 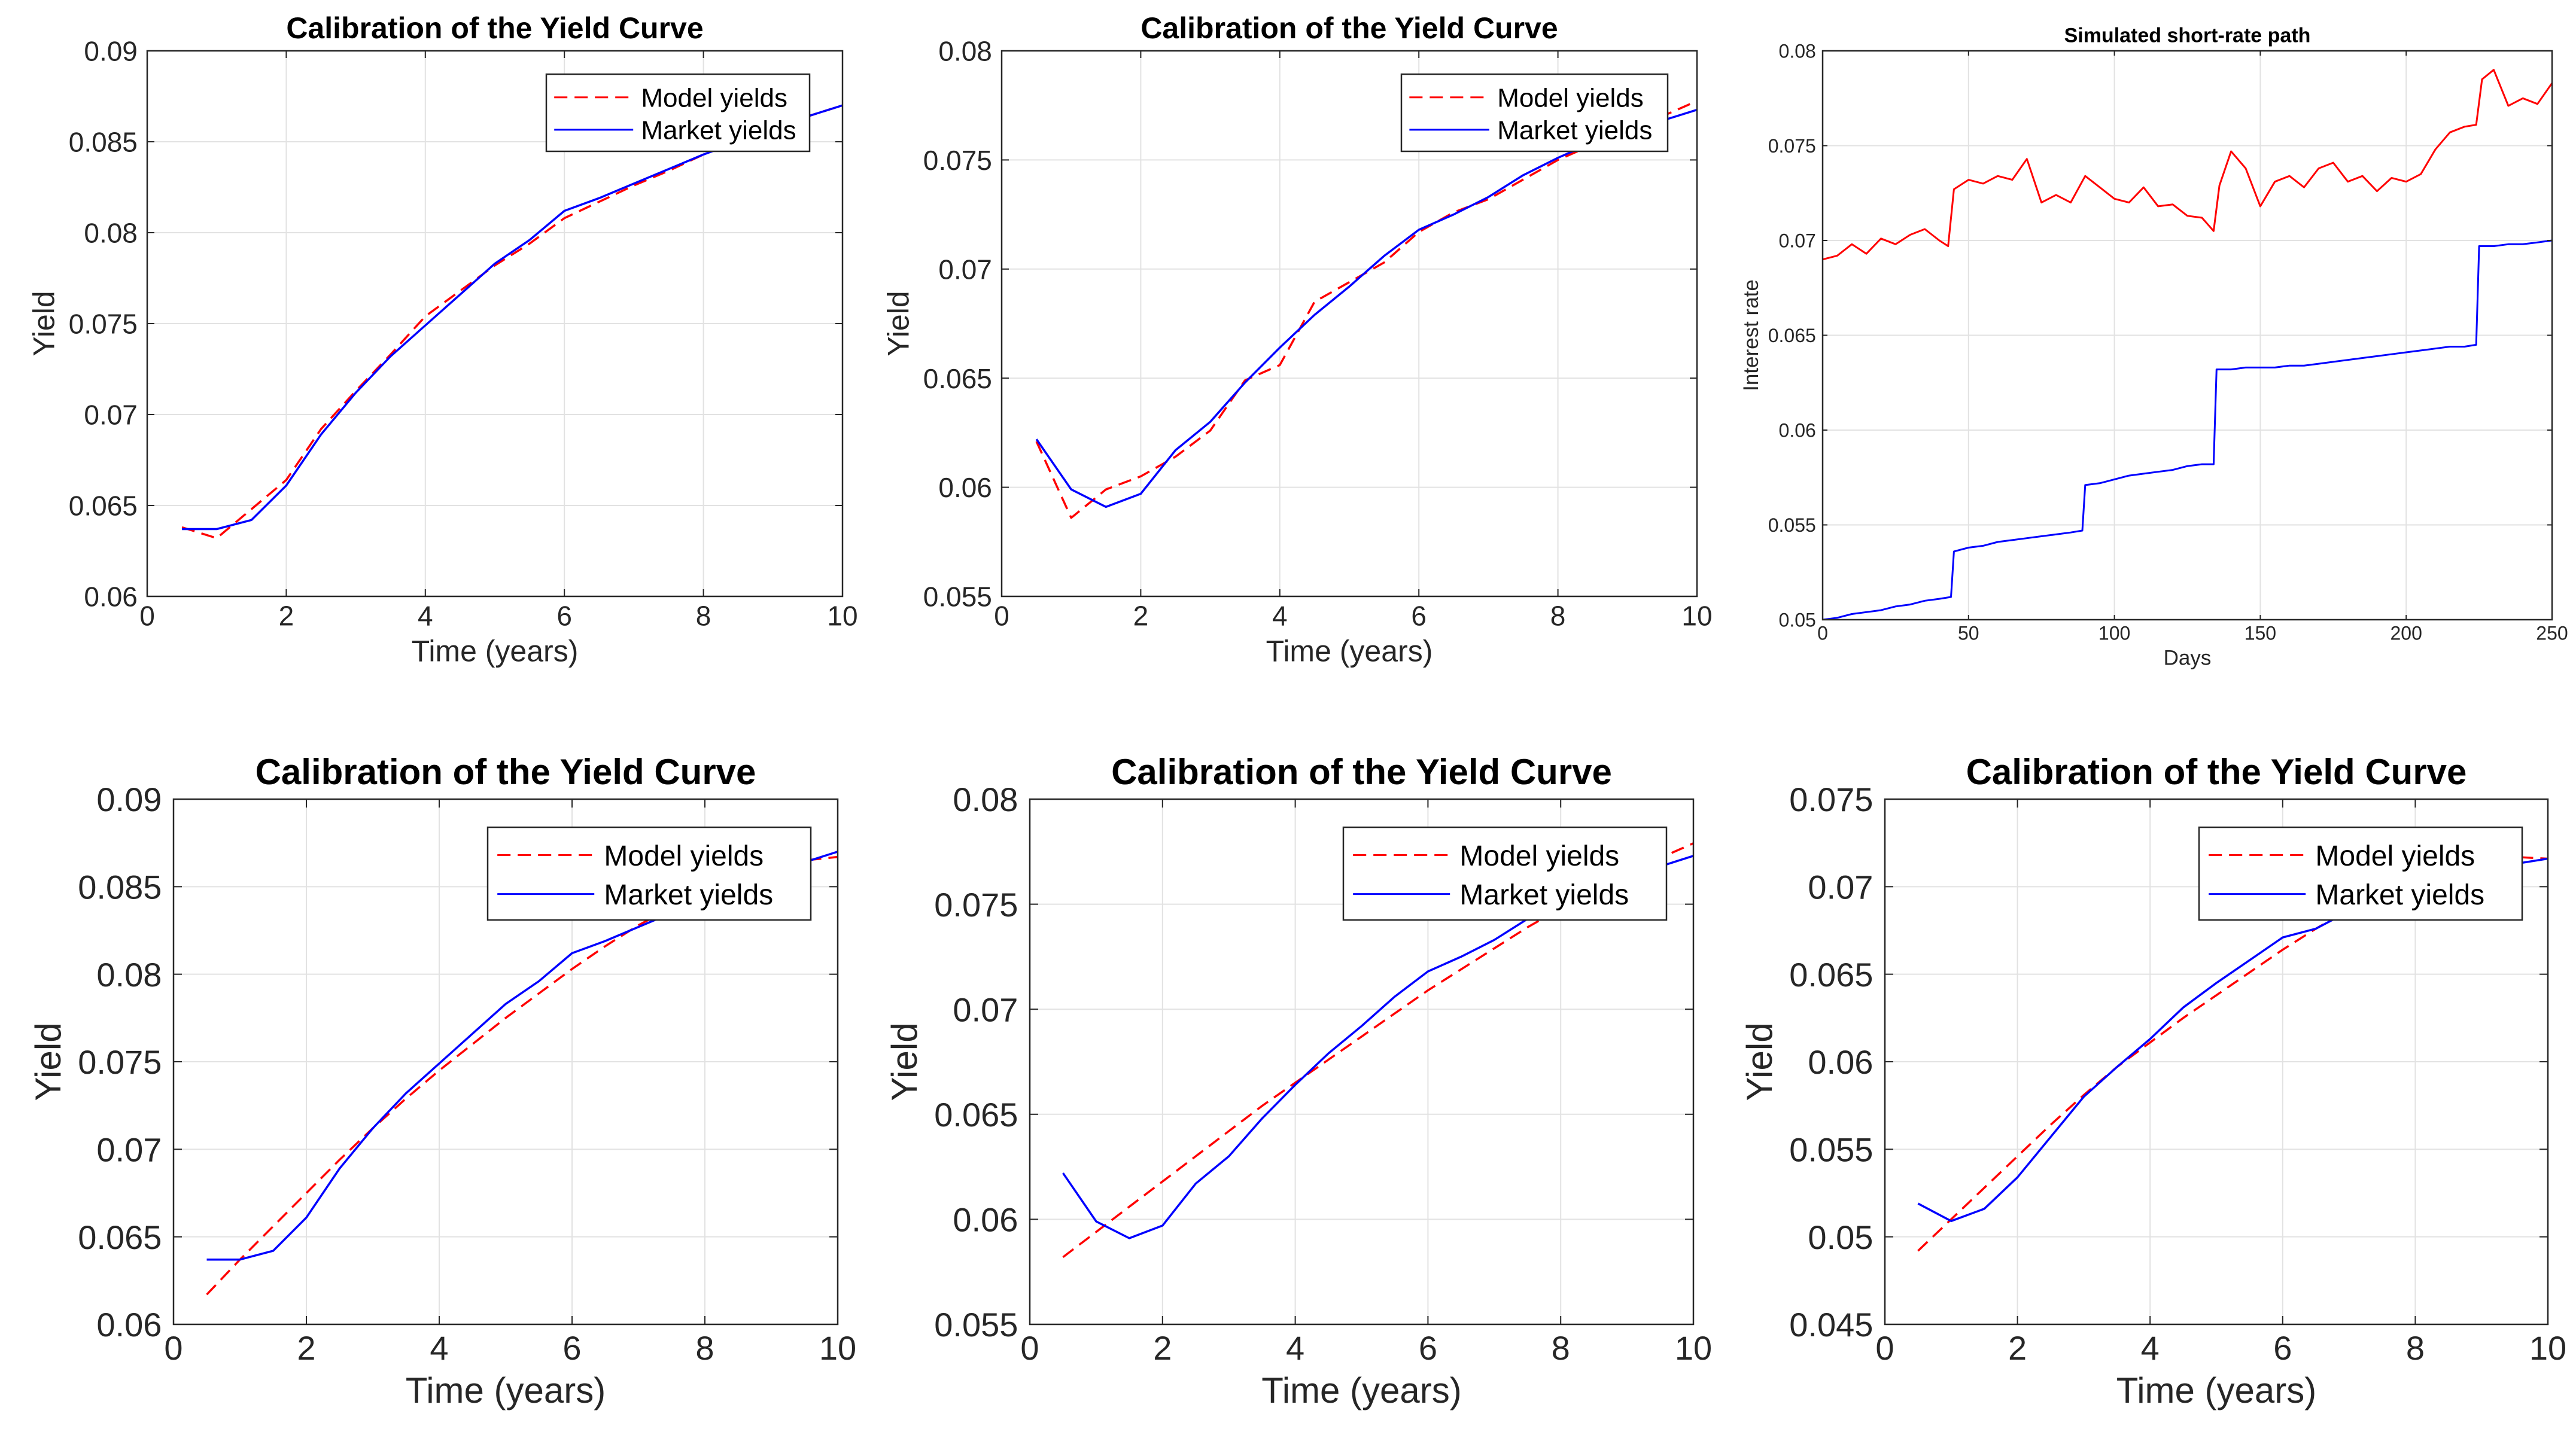 What do you see at coordinates (2260, 633) in the screenshot?
I see `x-tick-label: 150` at bounding box center [2260, 633].